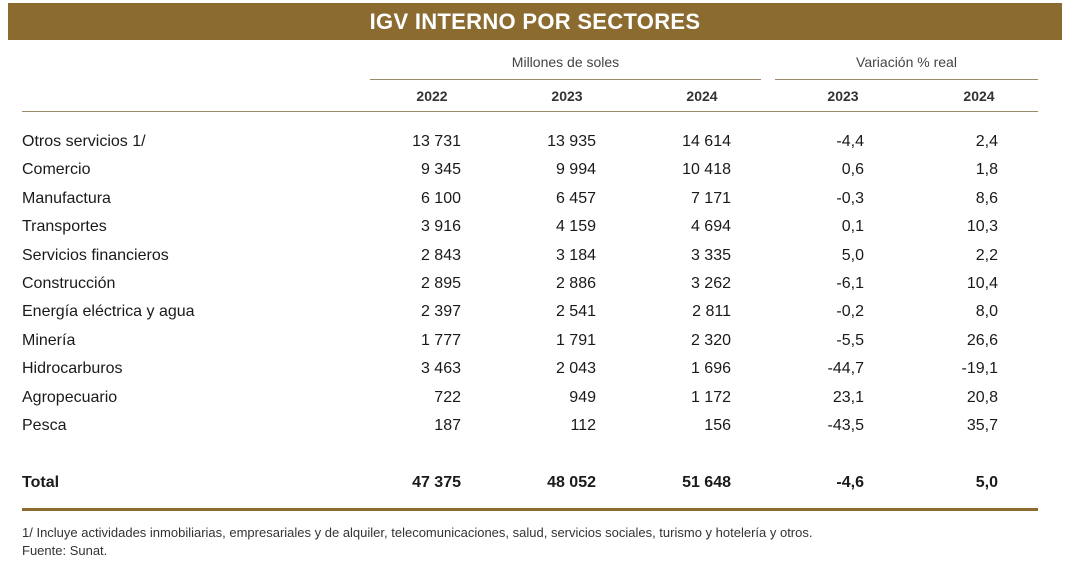 This screenshot has height=563, width=1080. What do you see at coordinates (706, 482) in the screenshot?
I see `total-2024: 51 648` at bounding box center [706, 482].